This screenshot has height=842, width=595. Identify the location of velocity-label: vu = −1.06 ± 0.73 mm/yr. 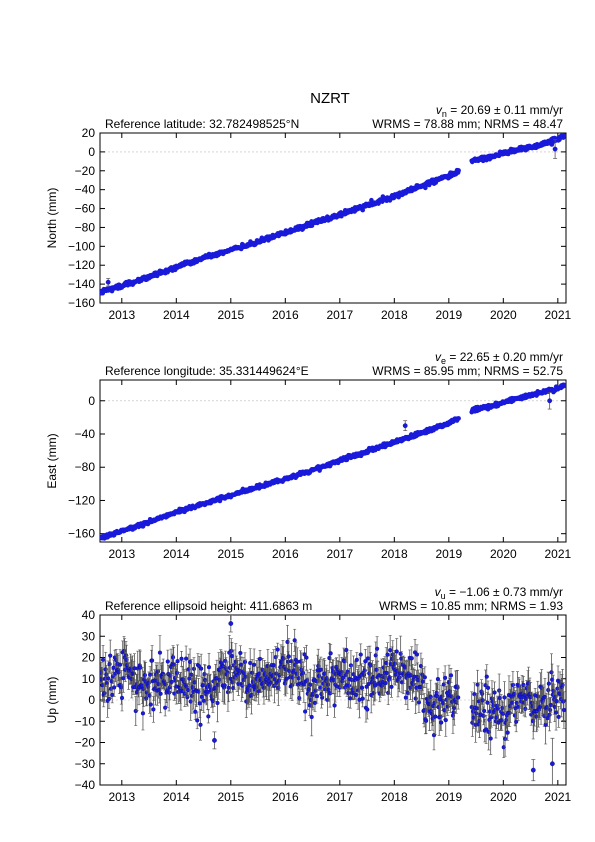
(499, 593).